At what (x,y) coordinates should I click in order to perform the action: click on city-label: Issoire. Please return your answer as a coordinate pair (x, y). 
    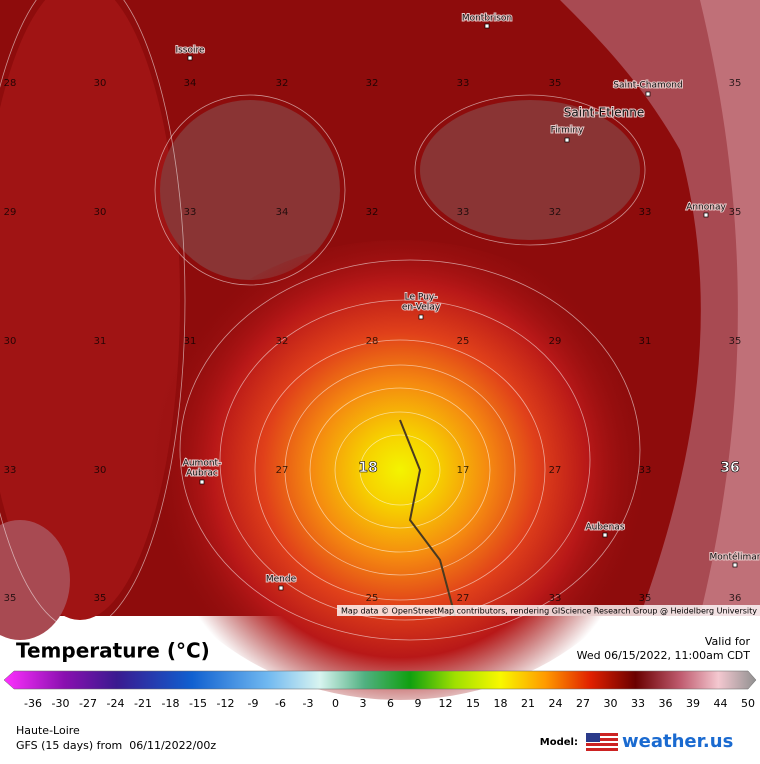
    Looking at the image, I should click on (190, 51).